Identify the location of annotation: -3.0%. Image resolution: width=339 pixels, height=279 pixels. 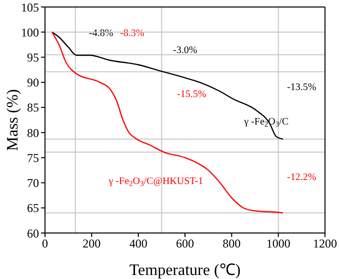
(185, 50).